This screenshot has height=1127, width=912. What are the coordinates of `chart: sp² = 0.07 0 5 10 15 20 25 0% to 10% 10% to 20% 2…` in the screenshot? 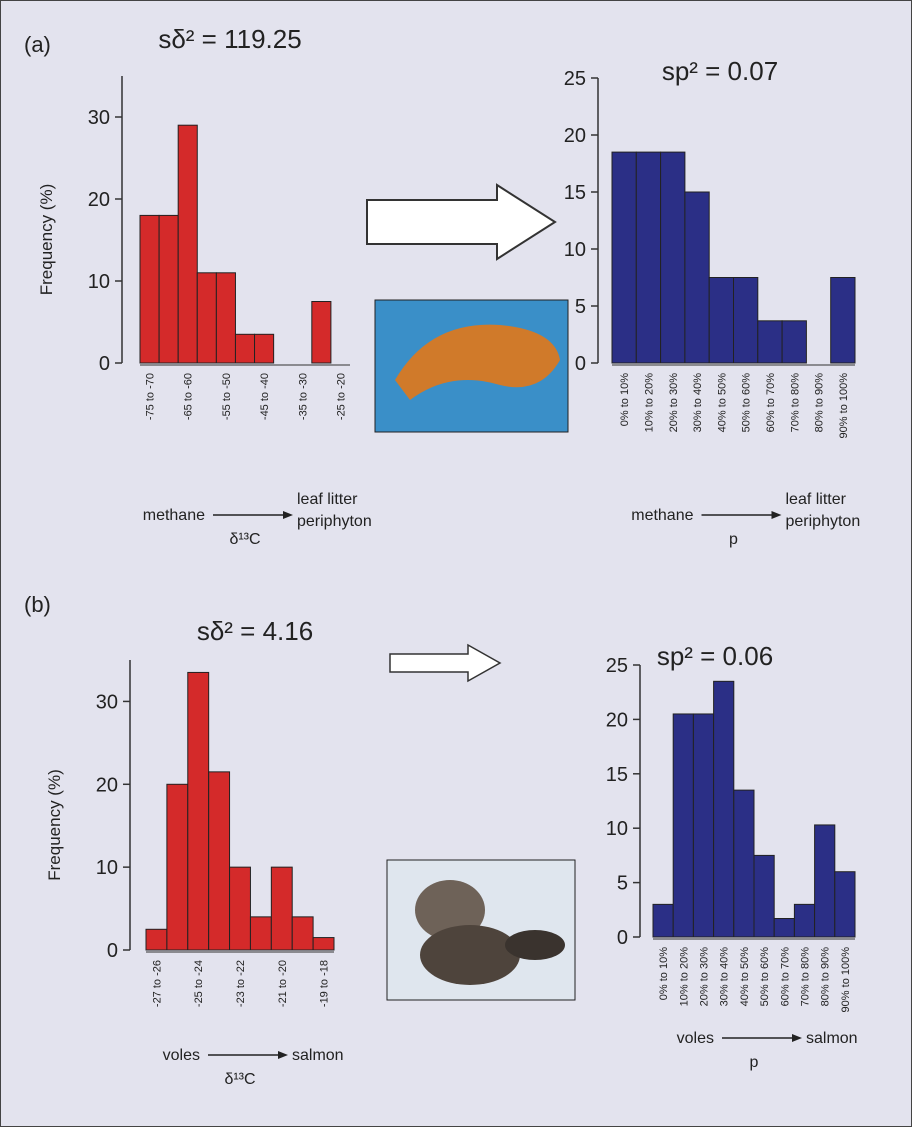 It's located at (712, 302).